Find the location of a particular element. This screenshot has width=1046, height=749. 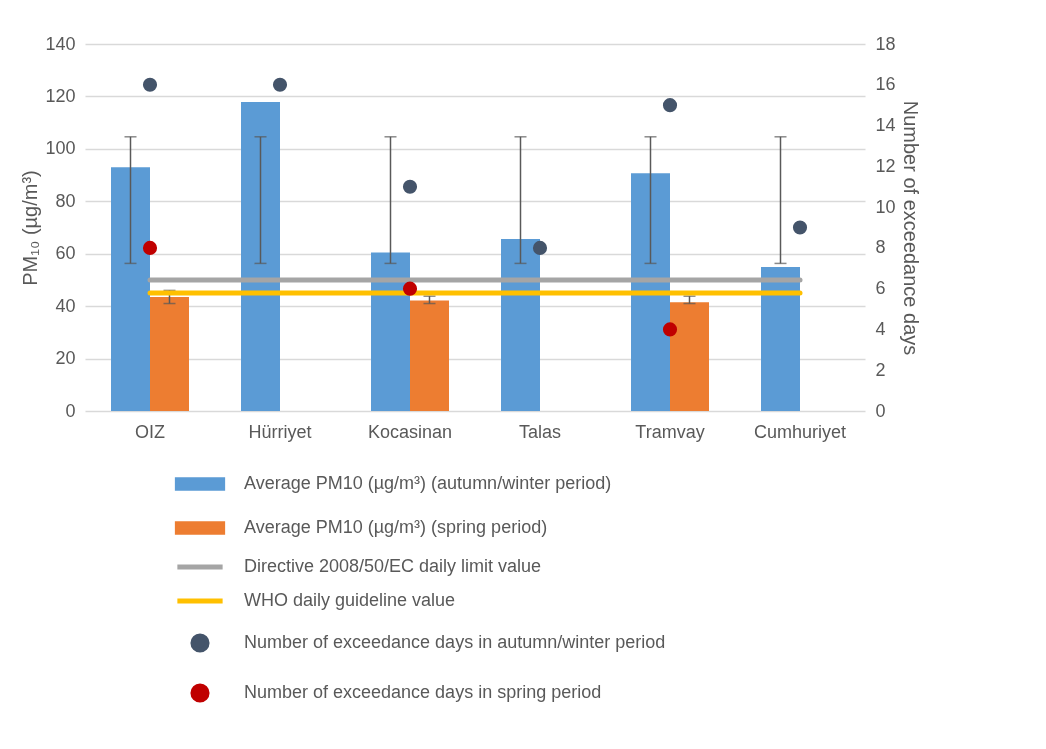

y2-tick-label: 6 is located at coordinates (880, 288).